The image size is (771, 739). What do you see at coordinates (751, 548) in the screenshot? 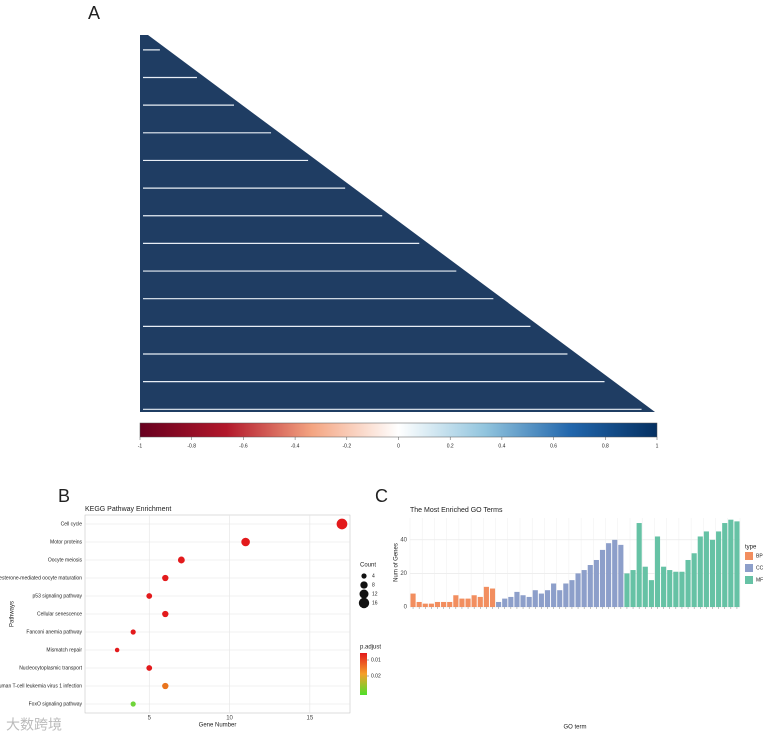
I see `legend-title: type` at bounding box center [751, 548].